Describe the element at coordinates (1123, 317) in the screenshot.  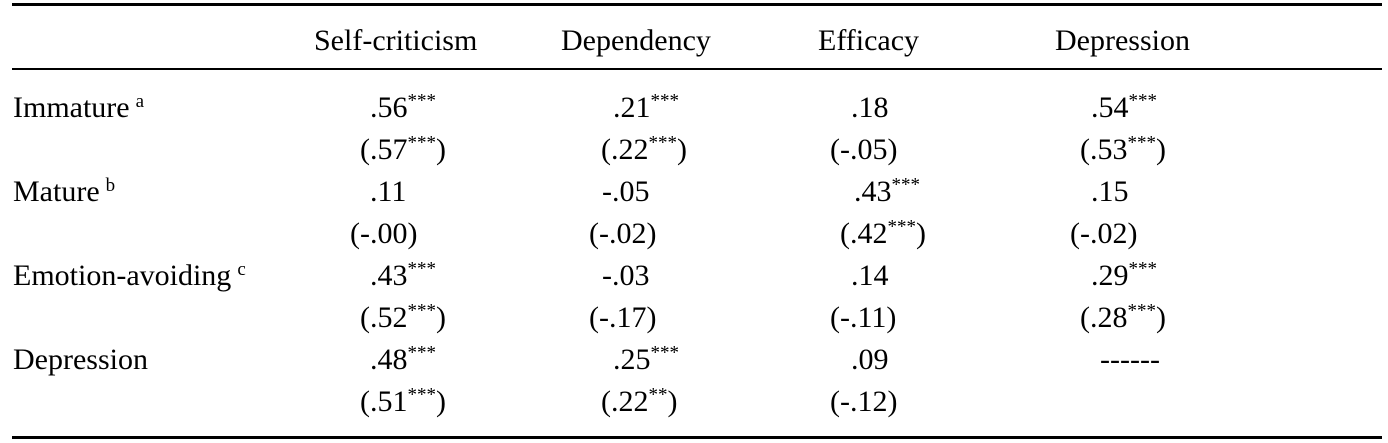
I see `partial-emotion-avoiding-depression: (.28***)` at that location.